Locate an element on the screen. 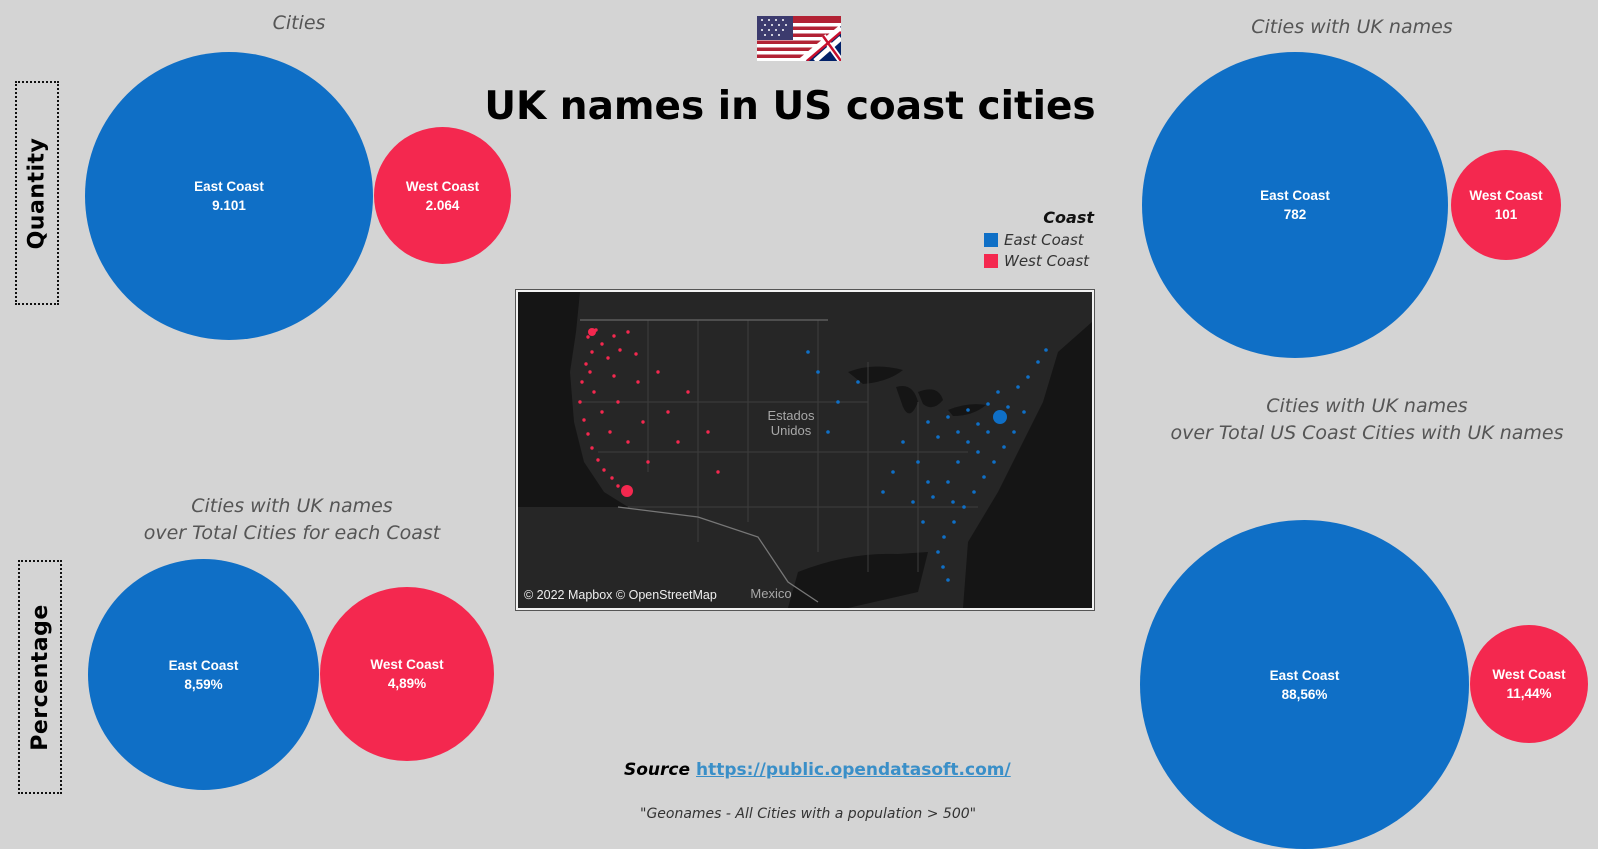 This screenshot has width=1598, height=849. bubble-value: 782 is located at coordinates (1295, 214).